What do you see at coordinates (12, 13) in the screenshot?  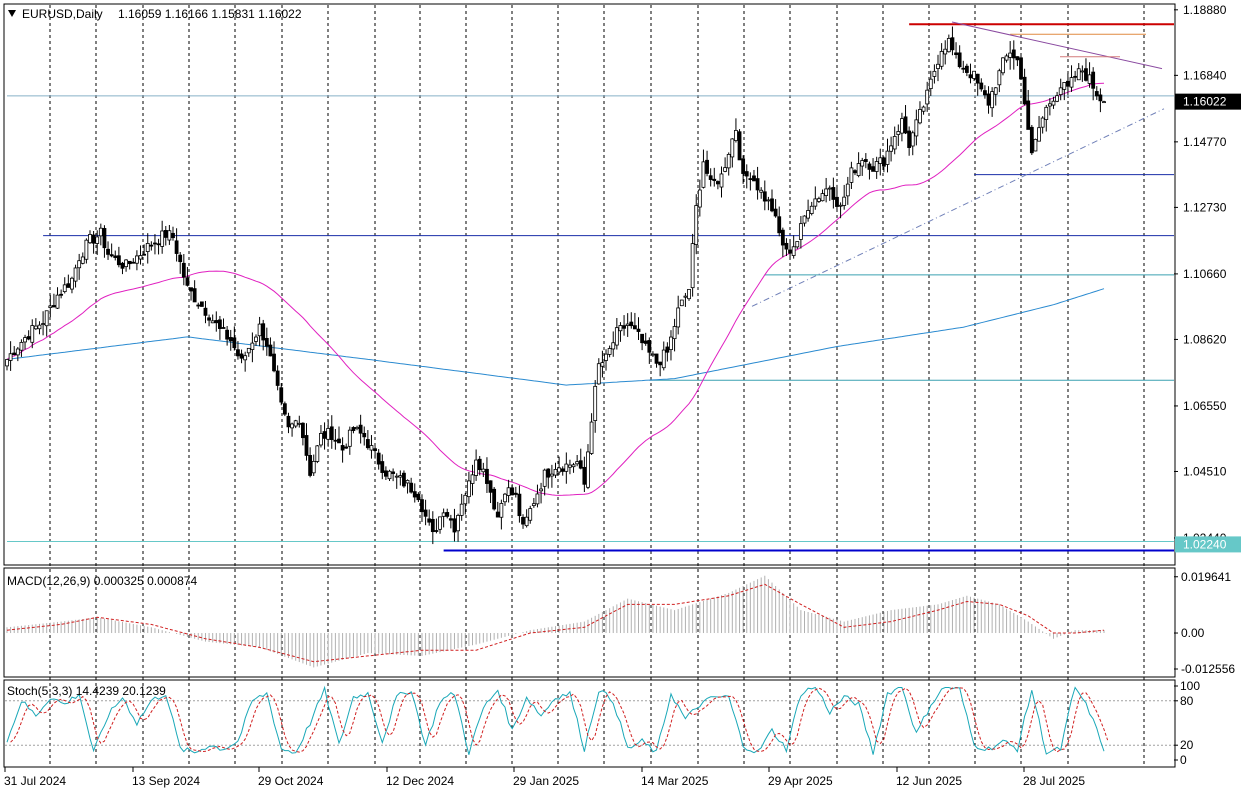 I see `triangle-down-icon` at bounding box center [12, 13].